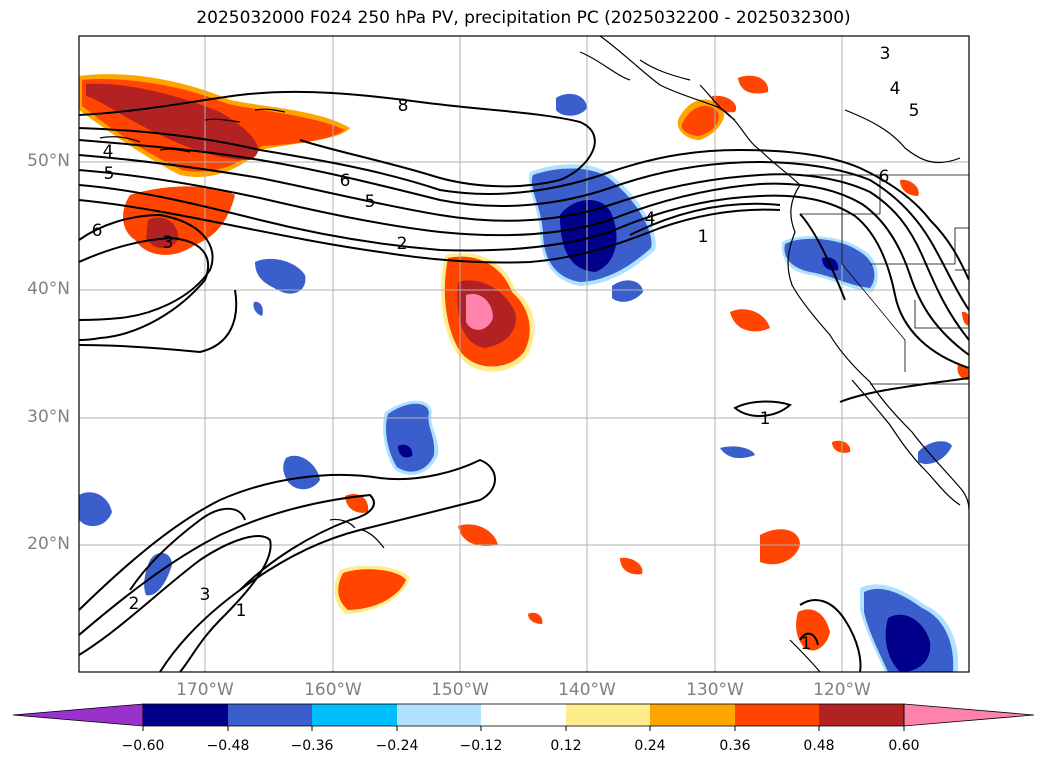 Image resolution: width=1047 pixels, height=765 pixels. What do you see at coordinates (715, 690) in the screenshot?
I see `lon-label-130w: 130°W` at bounding box center [715, 690].